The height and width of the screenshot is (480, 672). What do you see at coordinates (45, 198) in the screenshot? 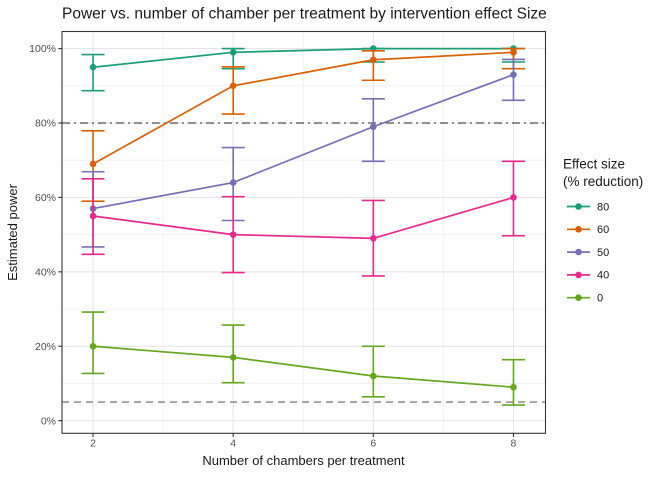
I see `y-tick-label: 60%` at bounding box center [45, 198].